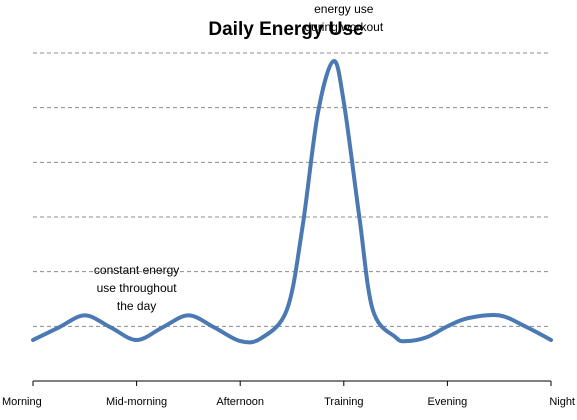  What do you see at coordinates (448, 402) in the screenshot?
I see `x-tick-label: Evening` at bounding box center [448, 402].